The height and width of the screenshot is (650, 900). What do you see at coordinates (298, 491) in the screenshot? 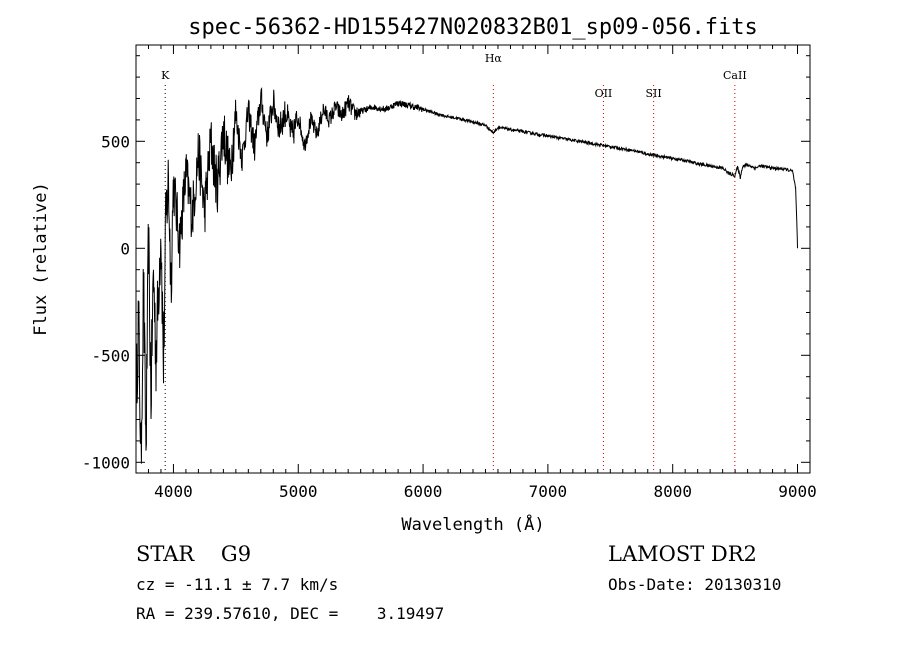
I see `x-tick-label: 5000` at bounding box center [298, 491].